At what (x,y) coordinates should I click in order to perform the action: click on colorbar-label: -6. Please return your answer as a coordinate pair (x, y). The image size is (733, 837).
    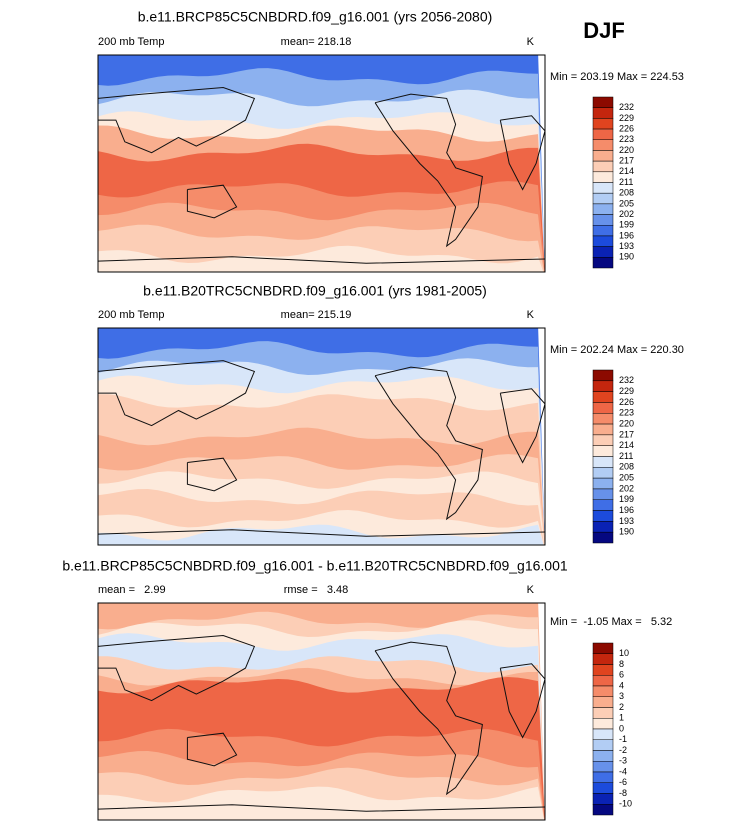
    Looking at the image, I should click on (623, 782).